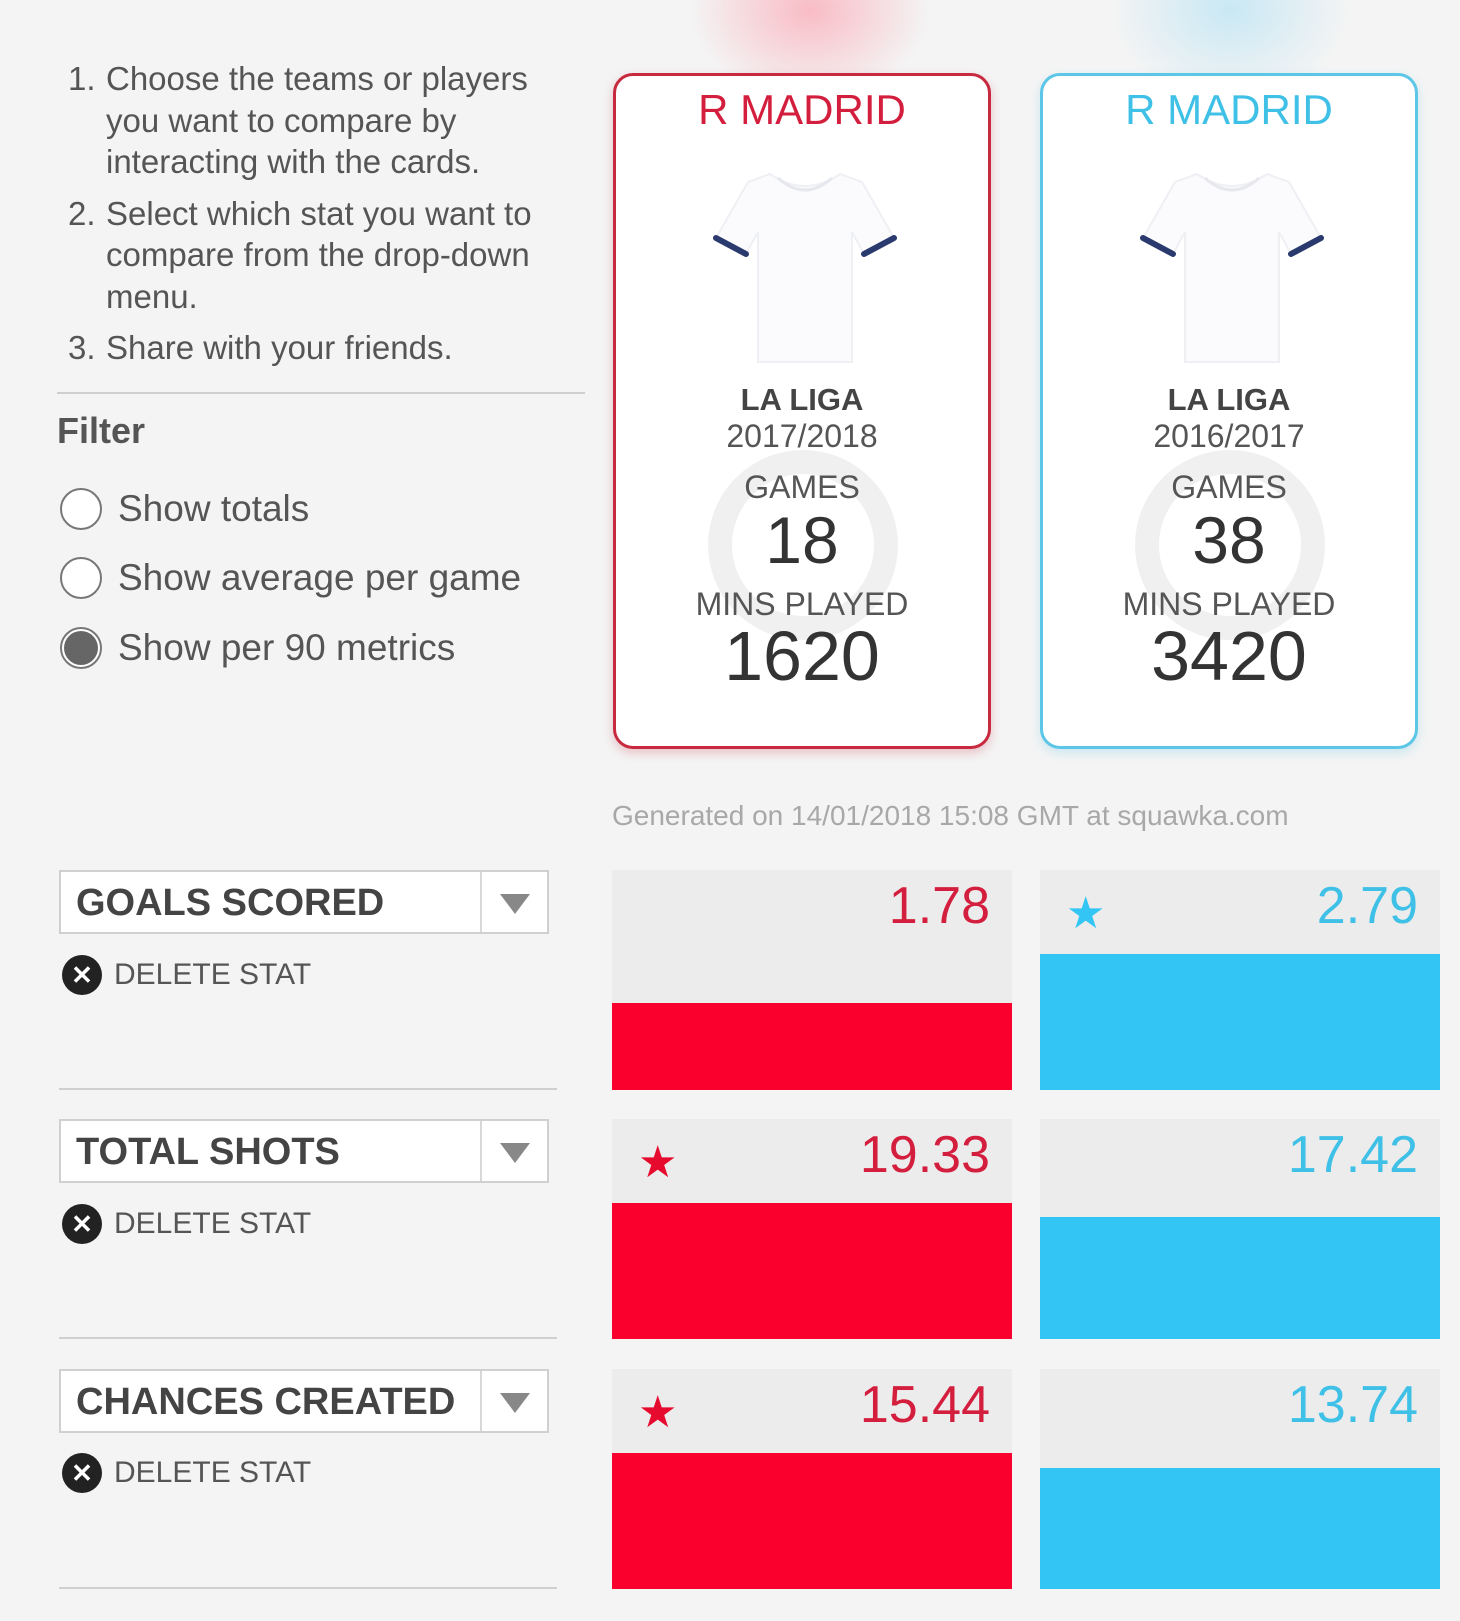 This screenshot has height=1621, width=1460. What do you see at coordinates (82, 347) in the screenshot?
I see `instruction-number: 3.` at bounding box center [82, 347].